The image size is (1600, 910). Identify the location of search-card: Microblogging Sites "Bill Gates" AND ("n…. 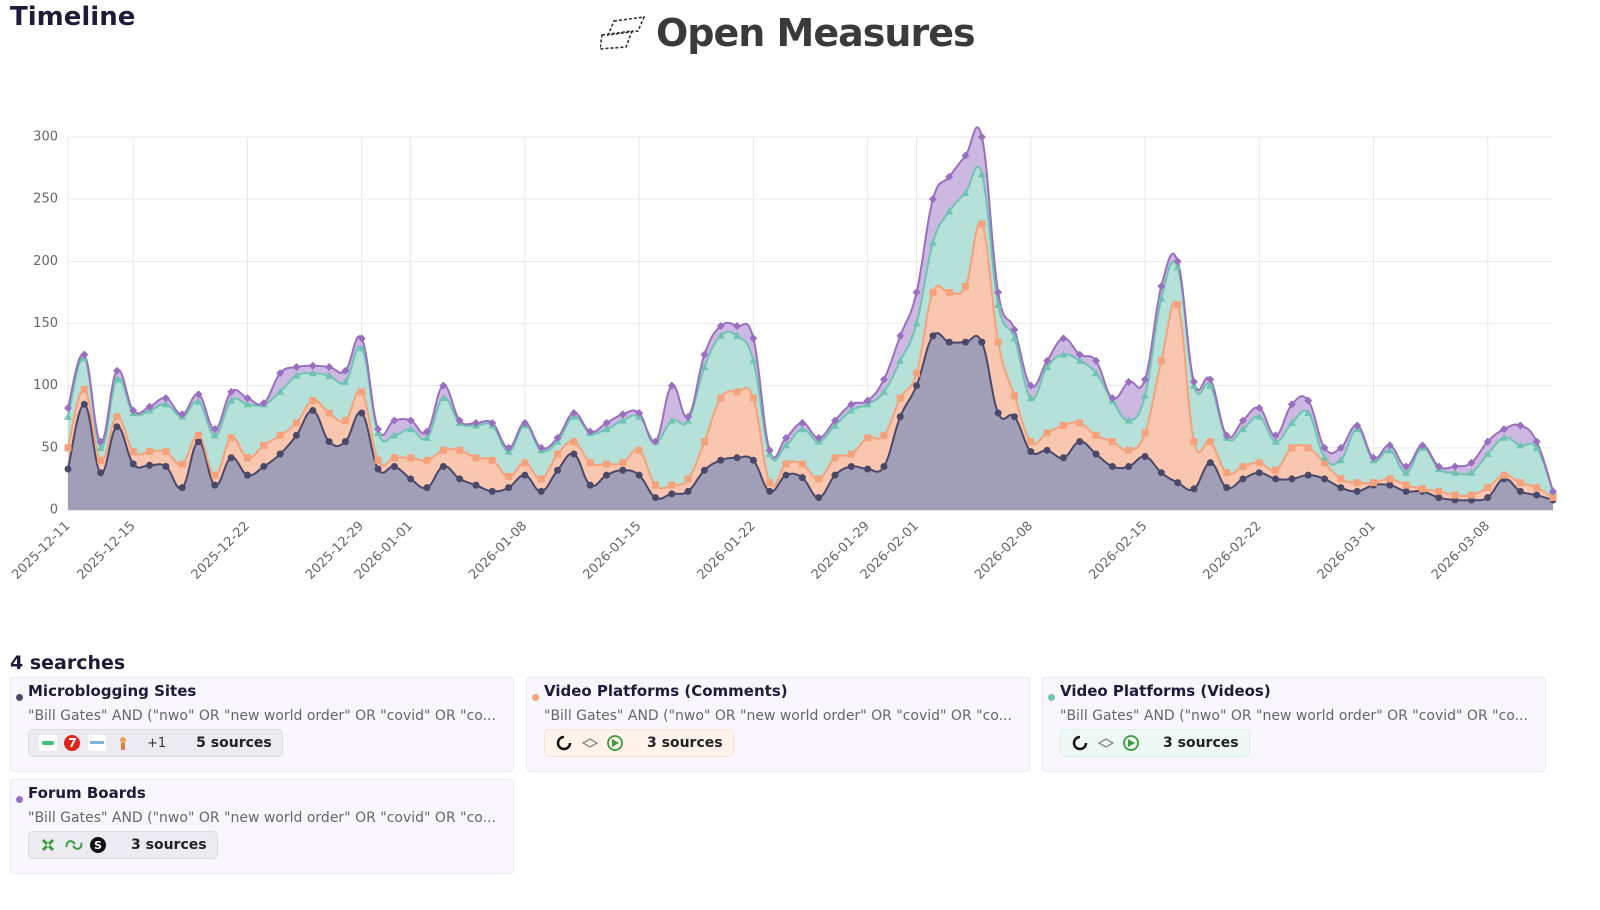
(262, 724).